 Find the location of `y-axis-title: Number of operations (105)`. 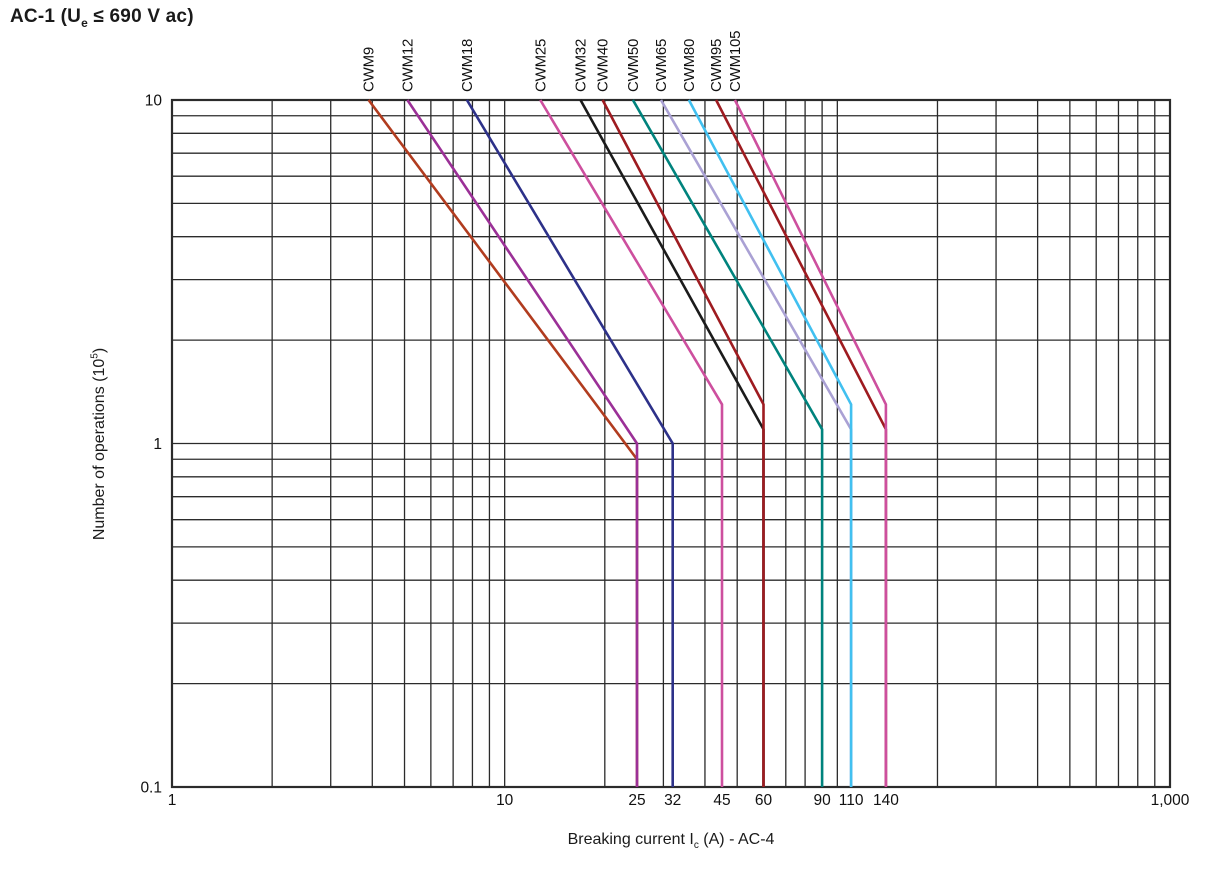

y-axis-title: Number of operations (105) is located at coordinates (99, 444).